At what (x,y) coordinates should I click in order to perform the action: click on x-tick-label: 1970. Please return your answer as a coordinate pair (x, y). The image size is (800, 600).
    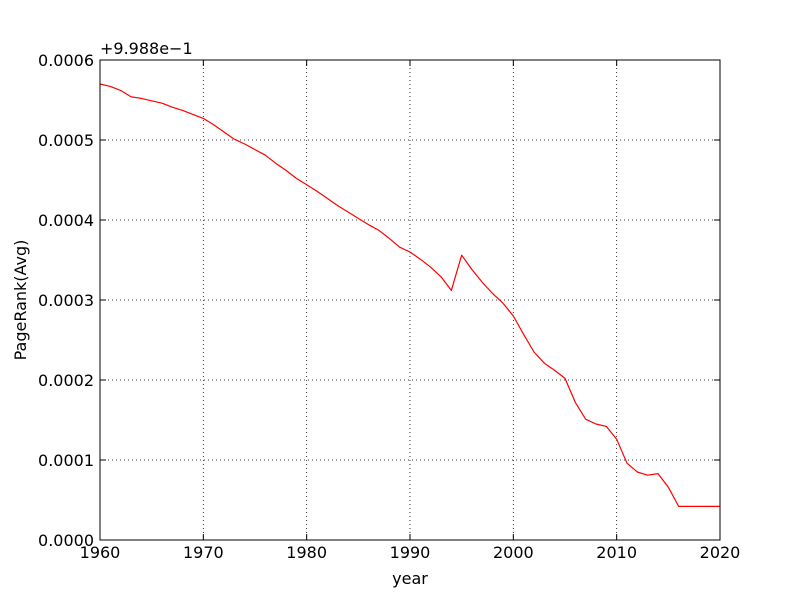
    Looking at the image, I should click on (203, 552).